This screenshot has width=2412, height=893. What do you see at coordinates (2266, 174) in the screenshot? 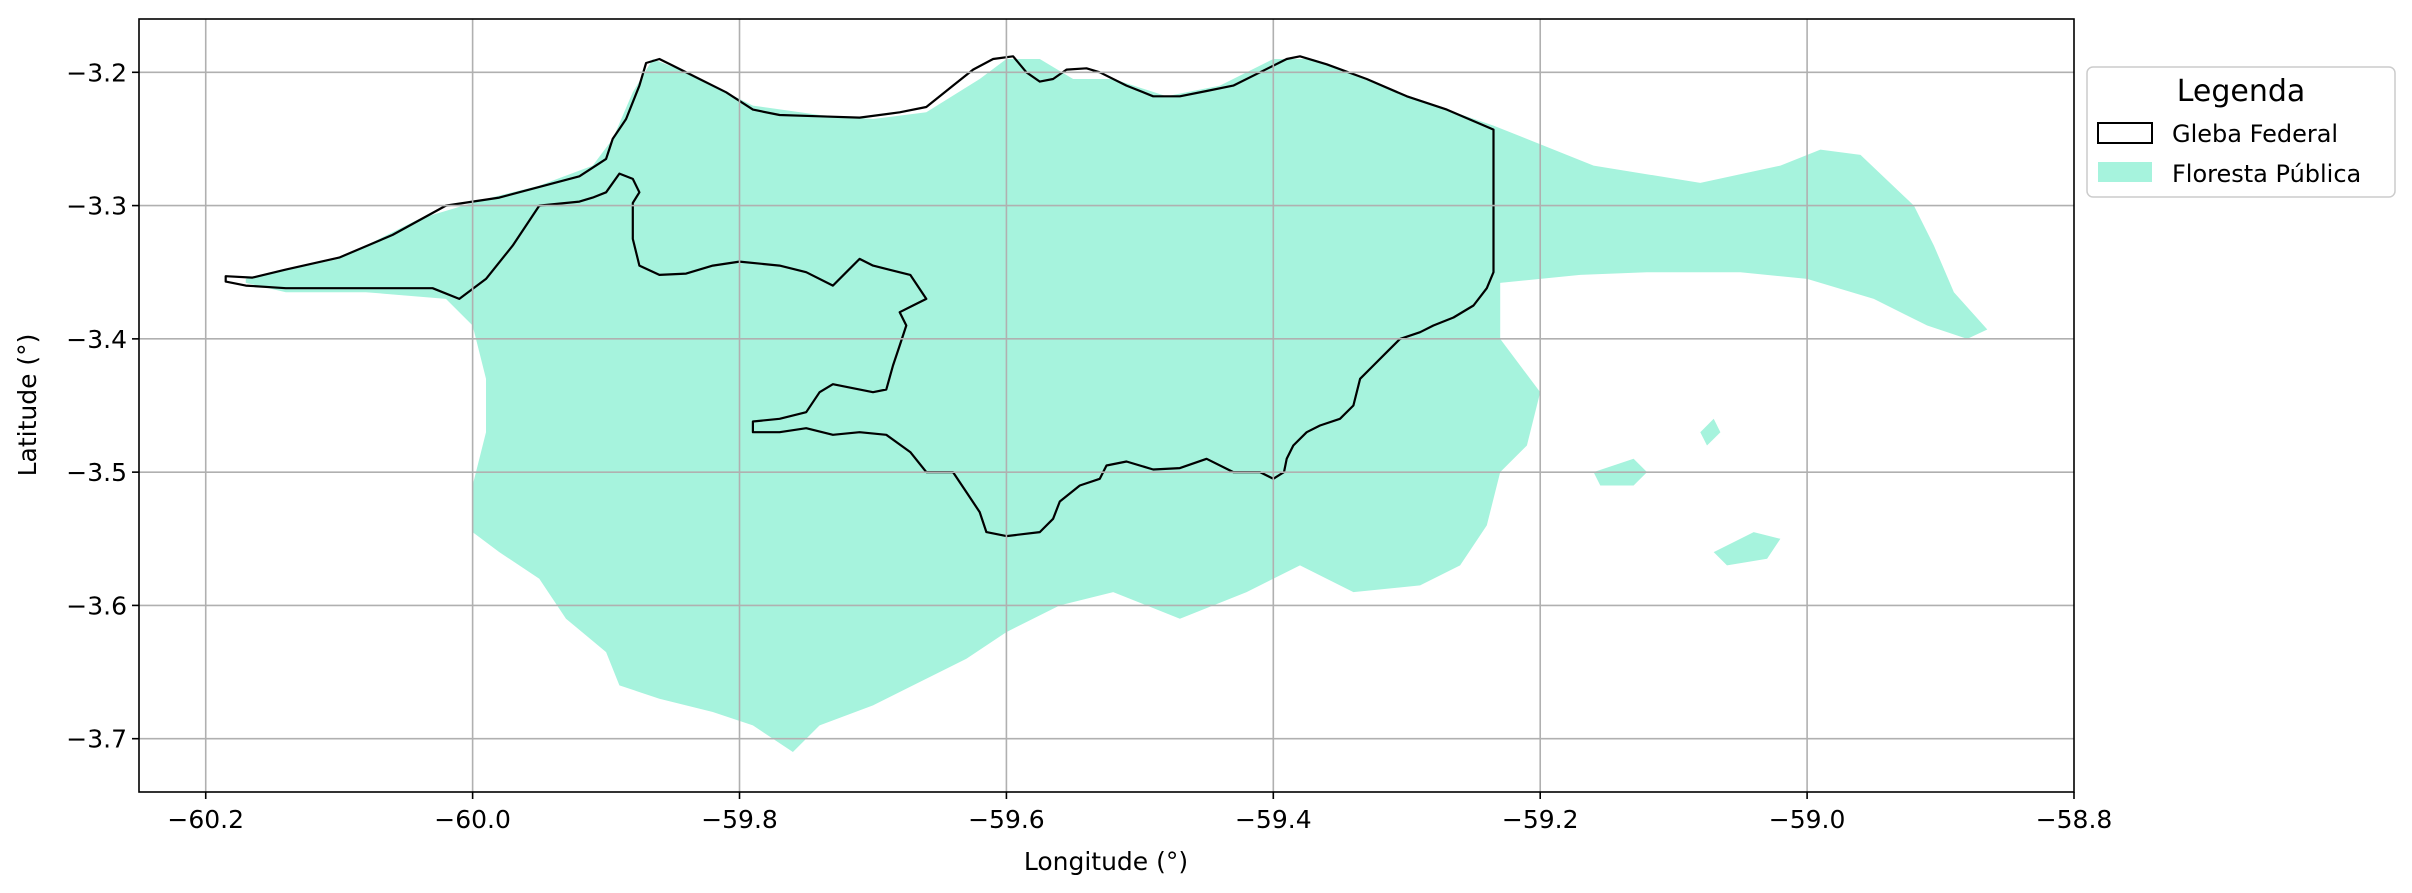
I see `legend-label-floresta-publica: Floresta Pública` at bounding box center [2266, 174].